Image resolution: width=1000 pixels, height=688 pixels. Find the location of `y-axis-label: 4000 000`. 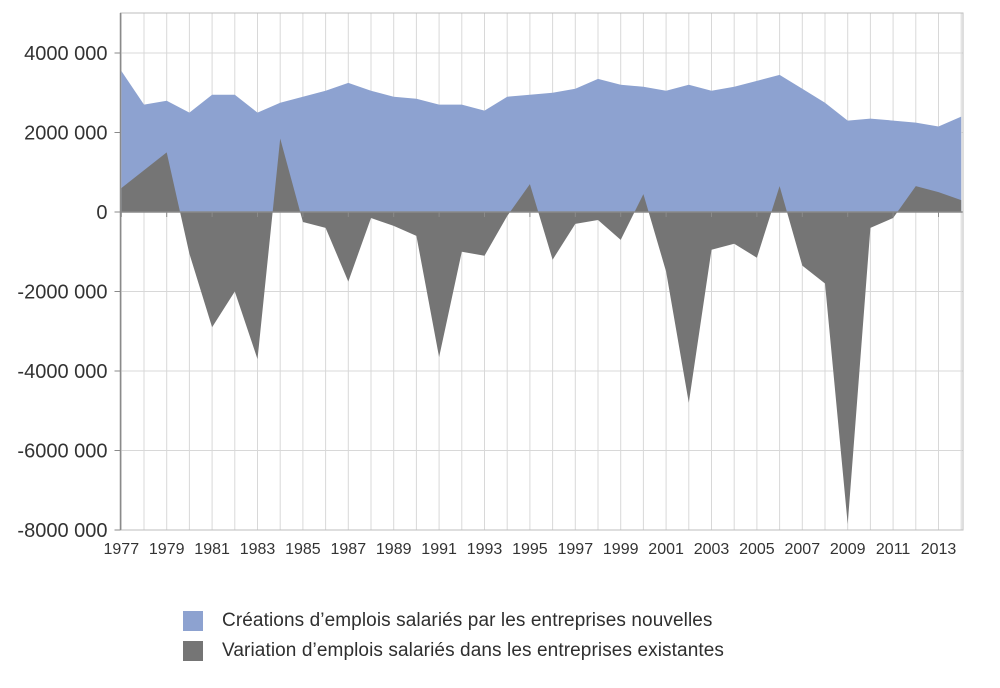

y-axis-label: 4000 000 is located at coordinates (65, 54).